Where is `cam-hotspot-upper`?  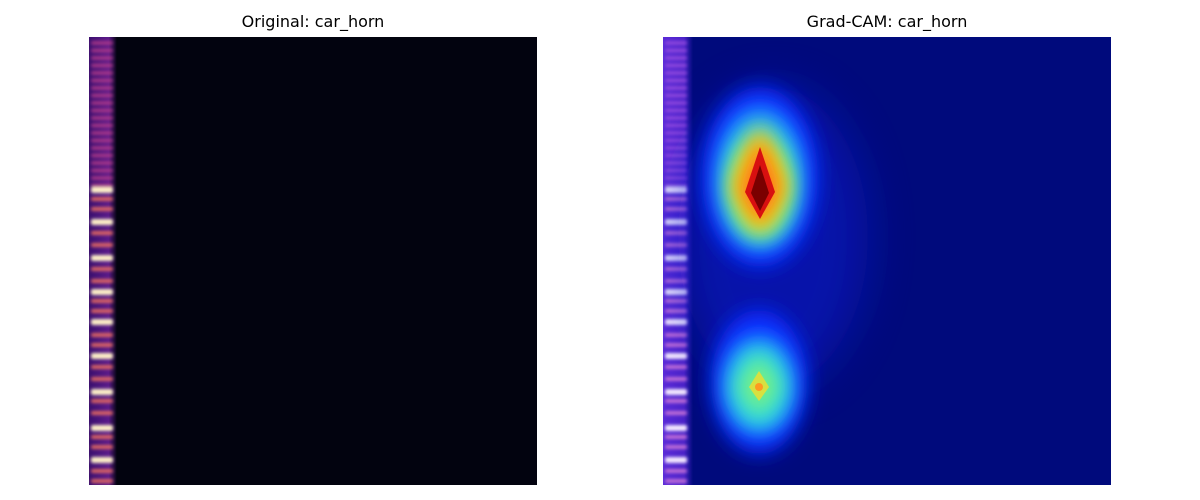 cam-hotspot-upper is located at coordinates (760, 177).